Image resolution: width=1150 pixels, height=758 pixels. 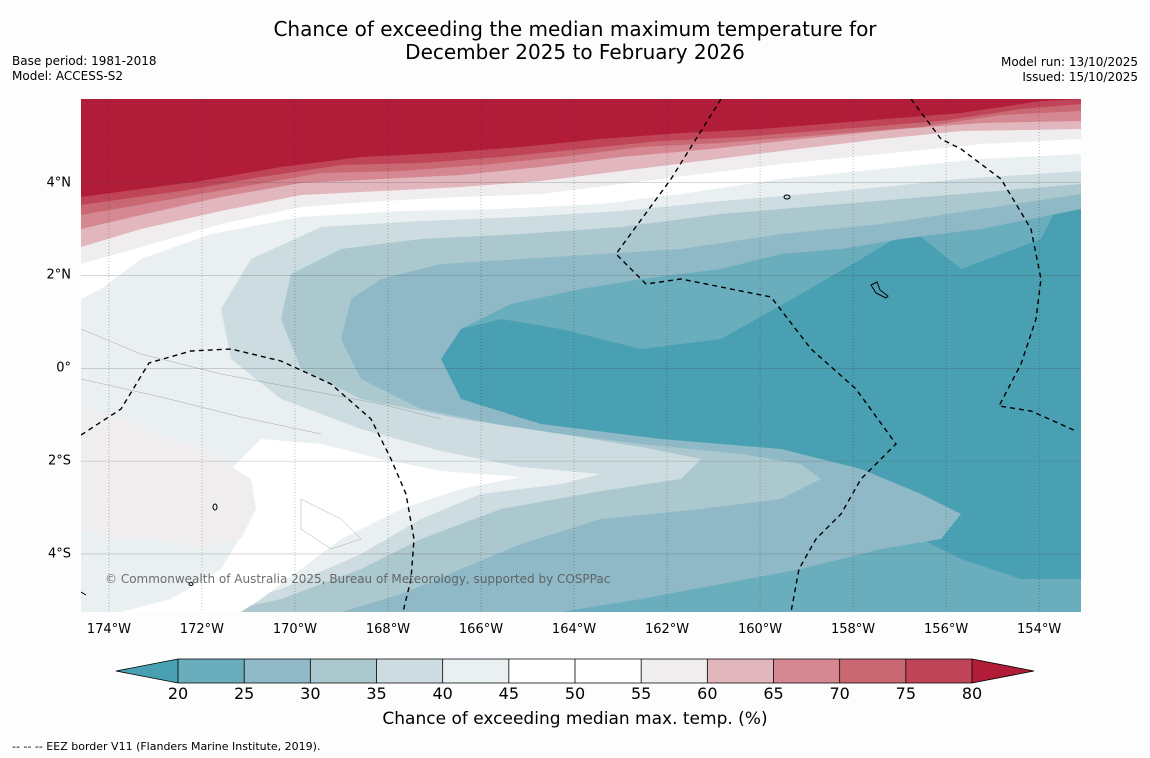 I want to click on lon-label: 160°W, so click(x=760, y=629).